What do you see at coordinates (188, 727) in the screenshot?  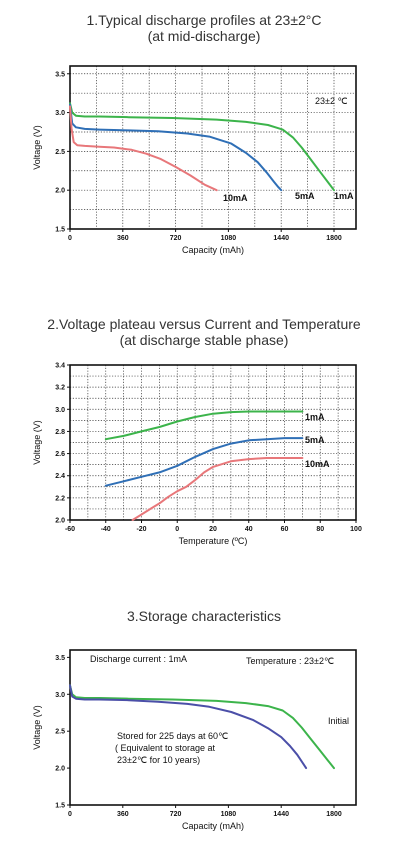 I see `series-line-stored` at bounding box center [188, 727].